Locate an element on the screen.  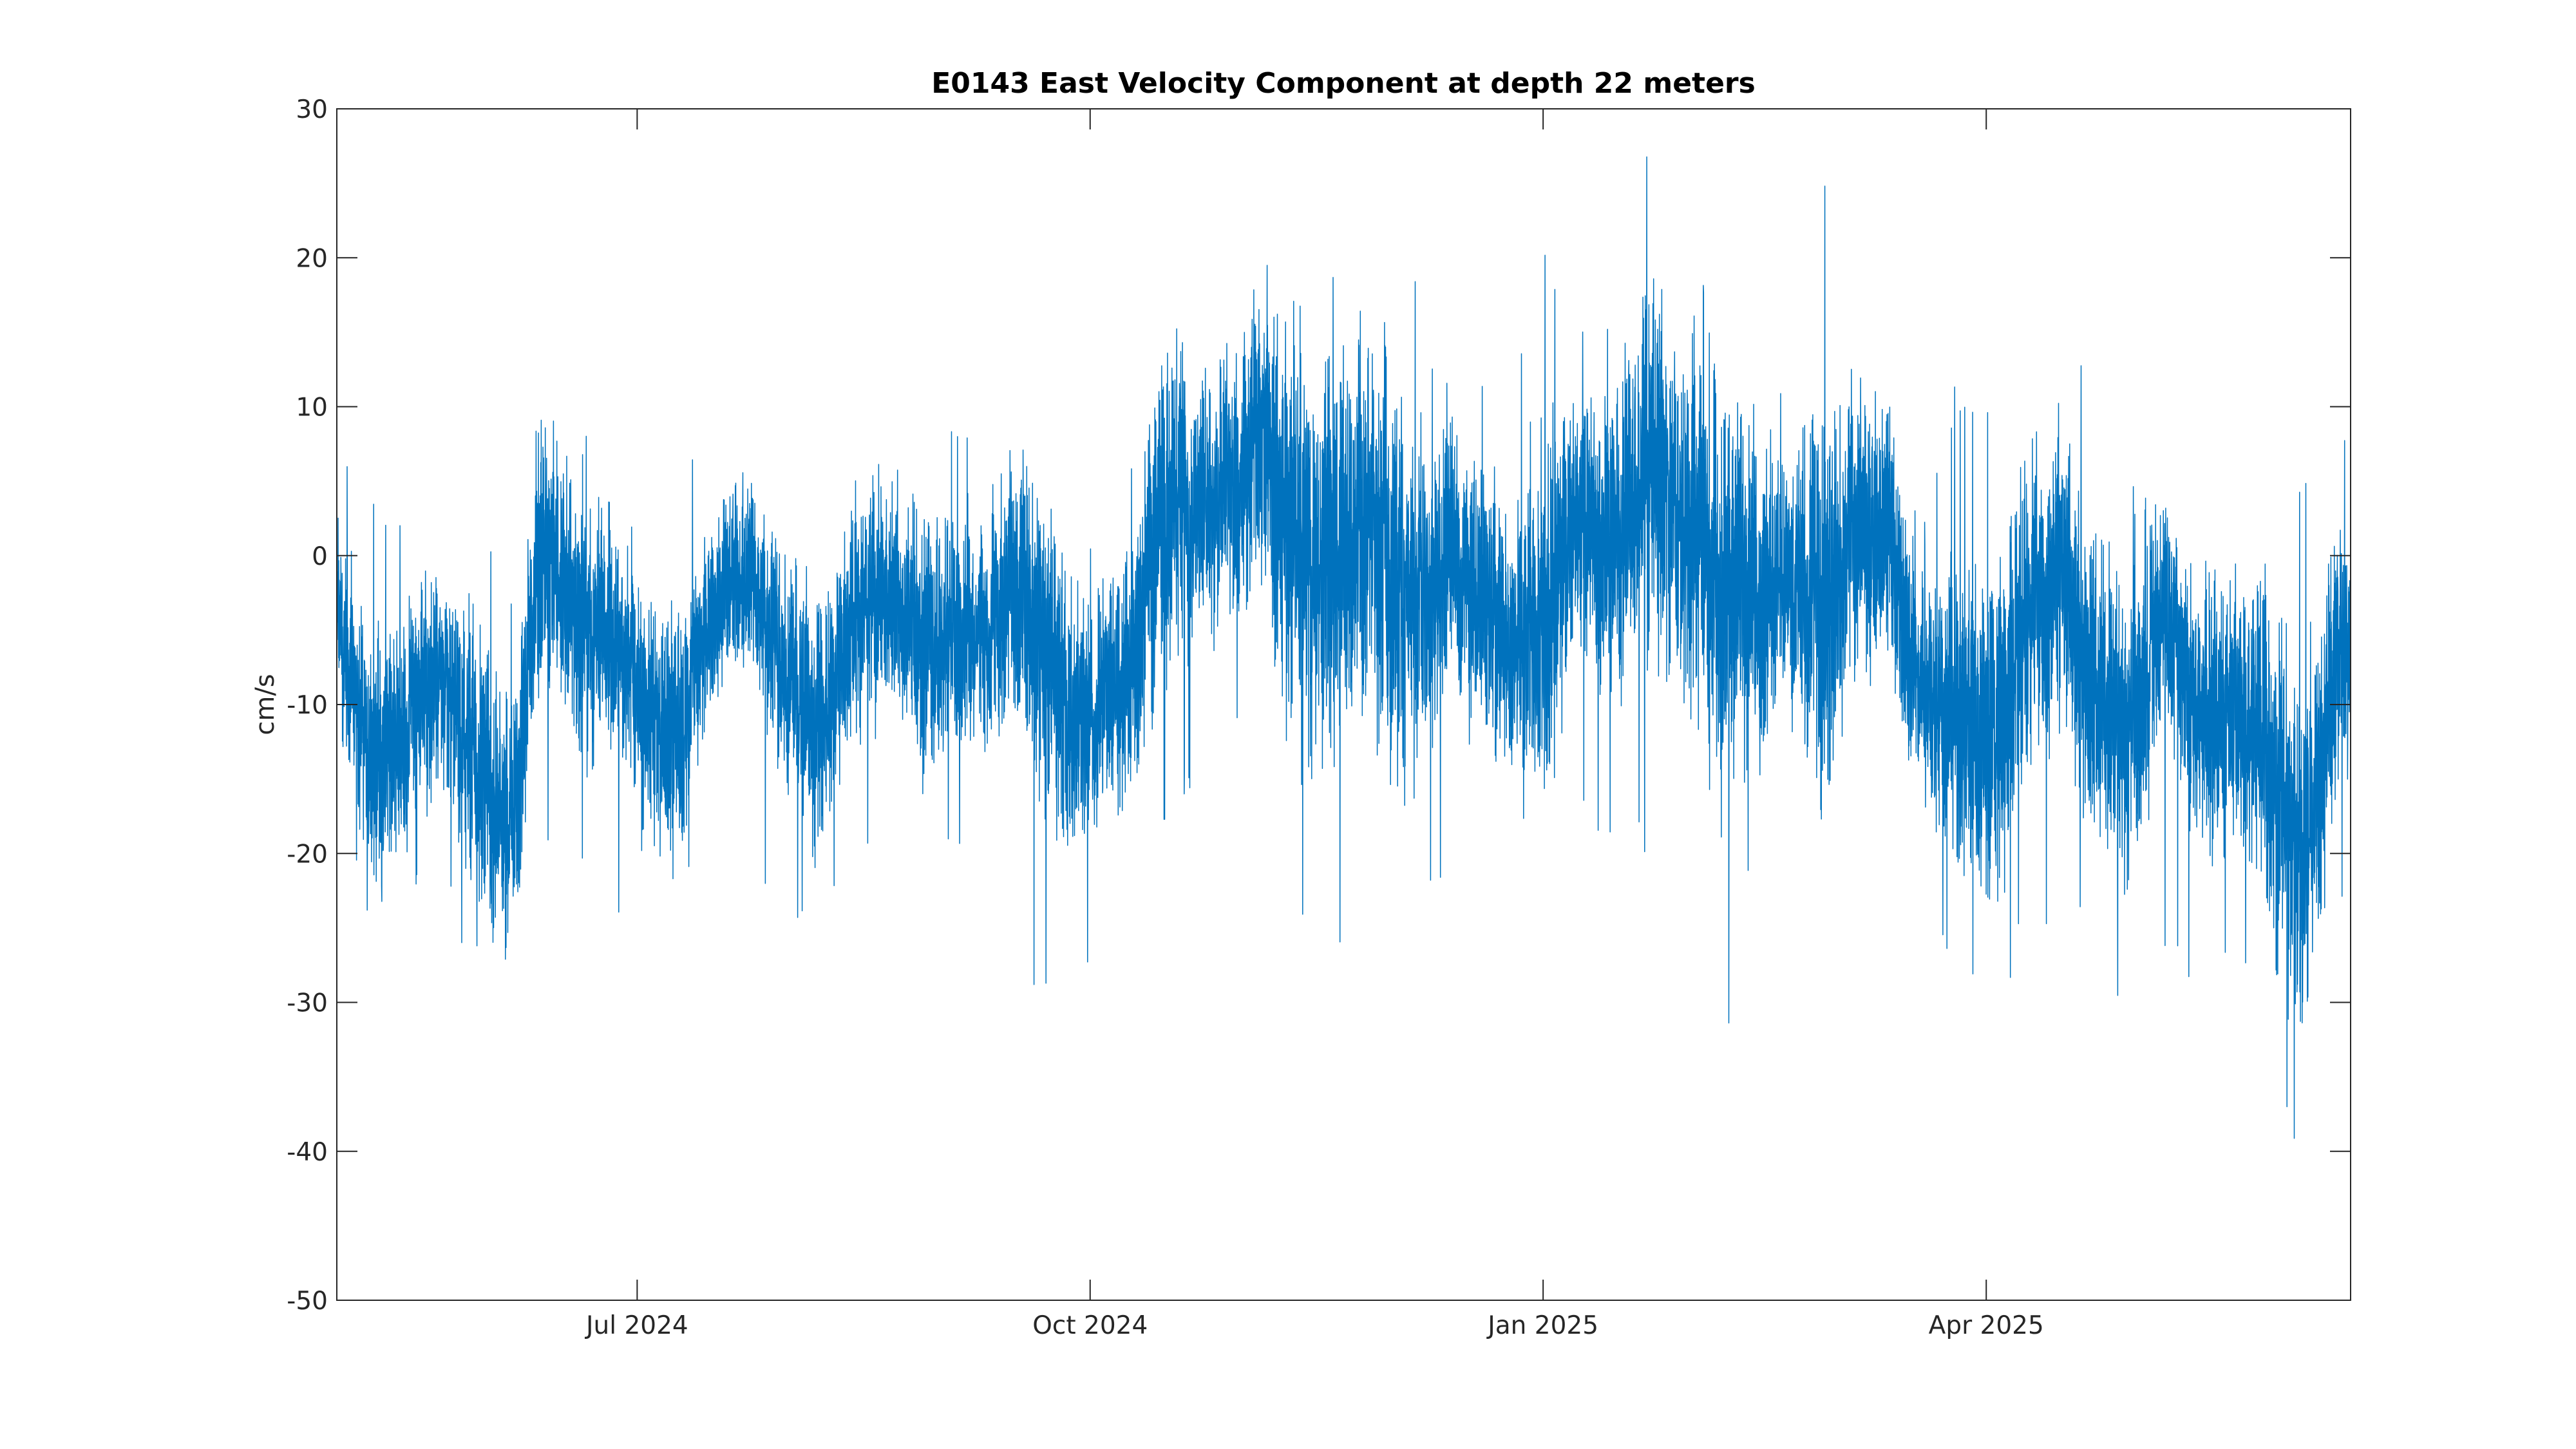
y-tick-label: 0 is located at coordinates (320, 556).